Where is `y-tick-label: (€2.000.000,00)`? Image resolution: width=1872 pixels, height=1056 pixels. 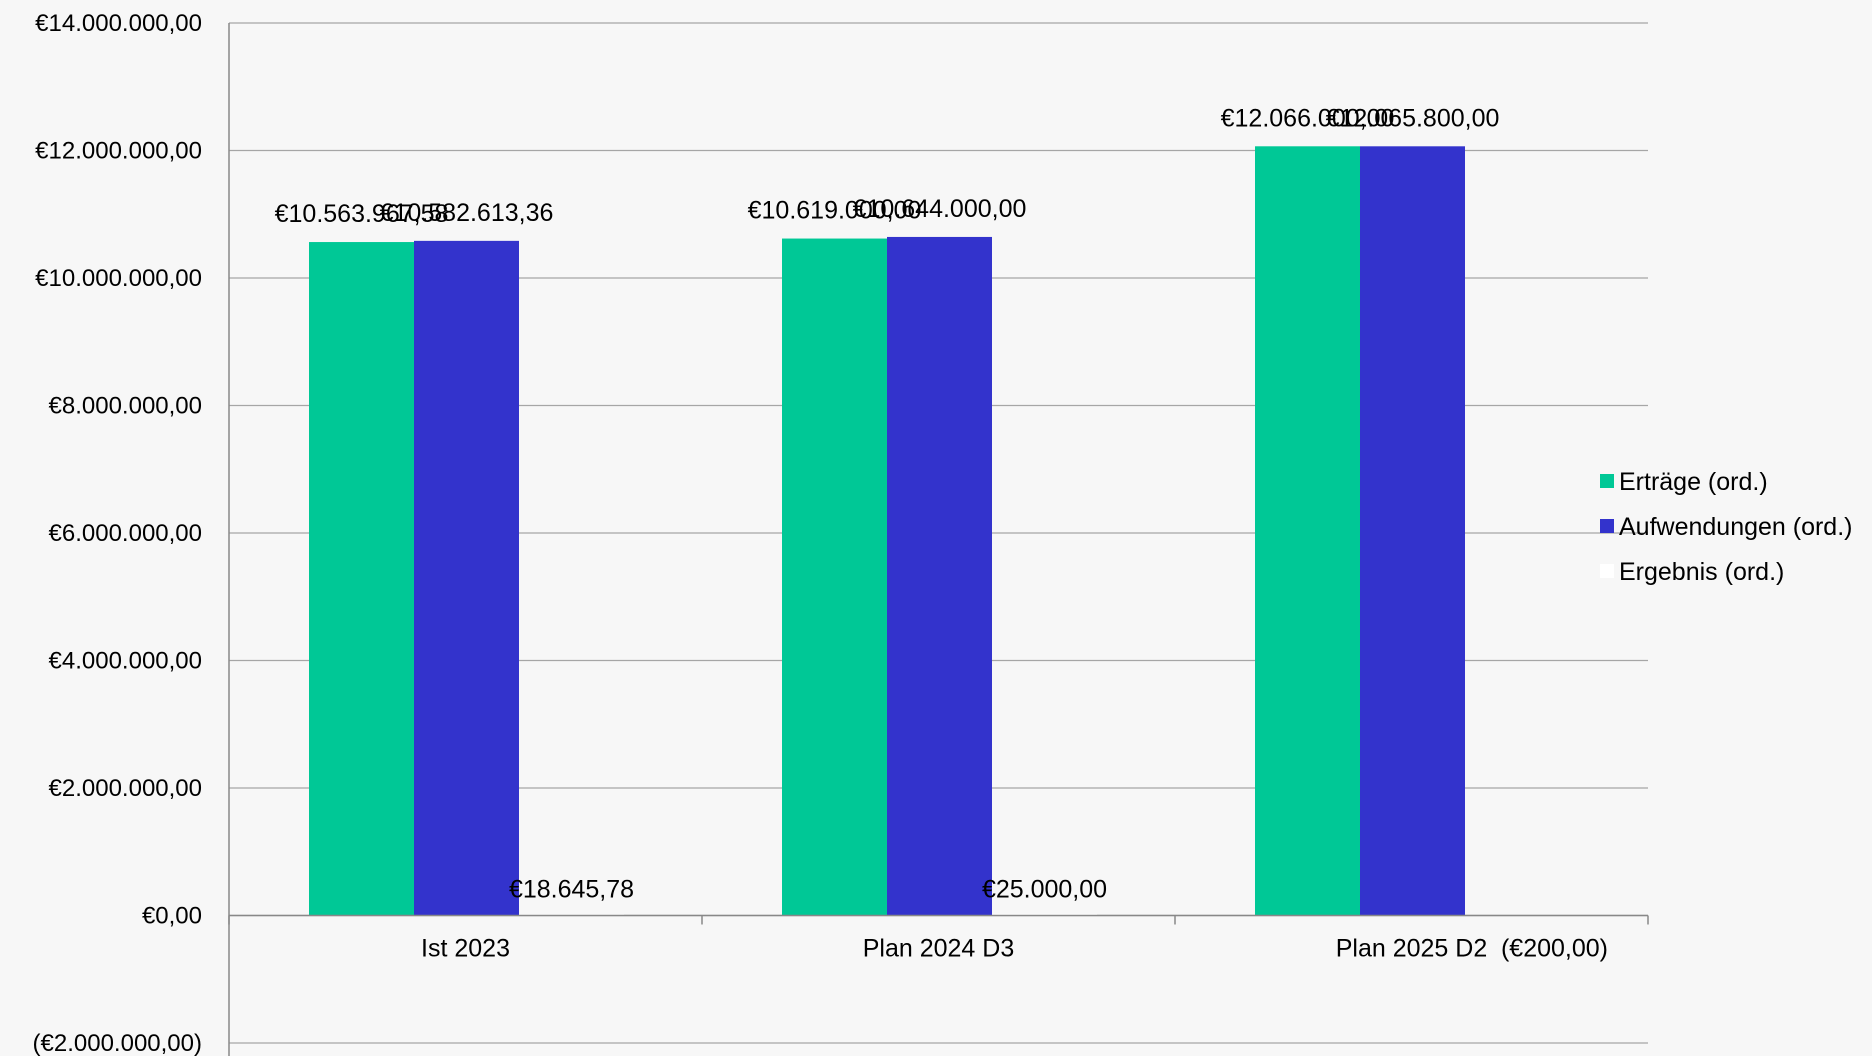
y-tick-label: (€2.000.000,00) is located at coordinates (117, 1043).